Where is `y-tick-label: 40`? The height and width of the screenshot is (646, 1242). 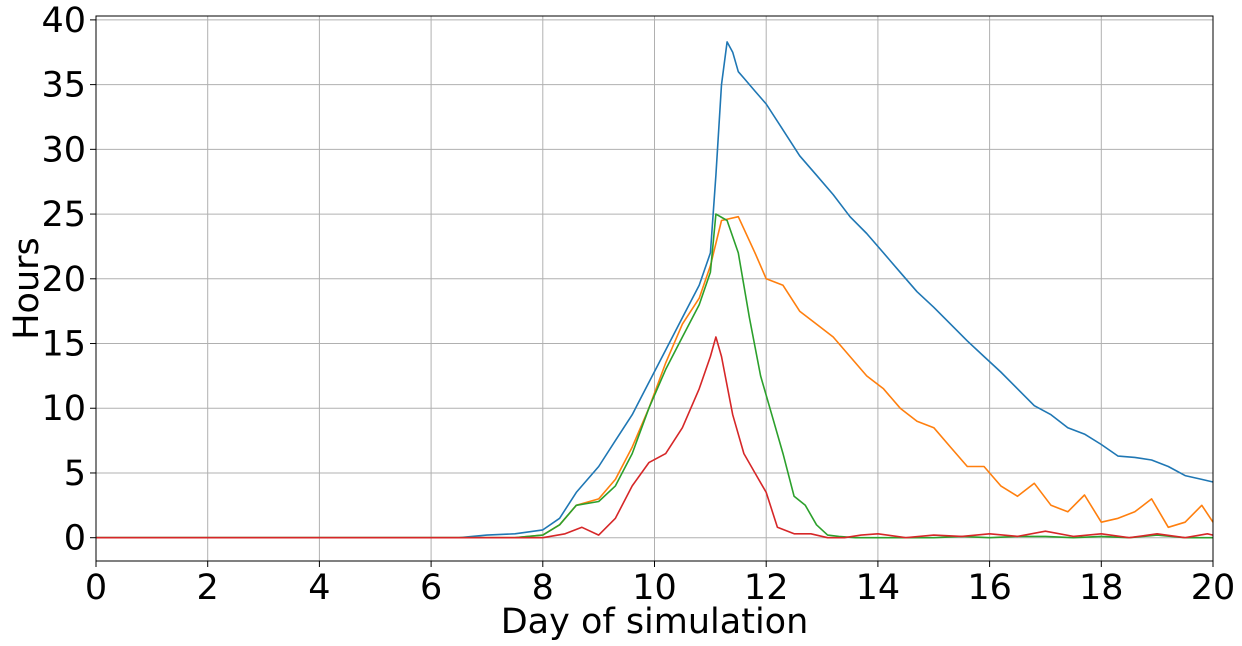 y-tick-label: 40 is located at coordinates (63, 21).